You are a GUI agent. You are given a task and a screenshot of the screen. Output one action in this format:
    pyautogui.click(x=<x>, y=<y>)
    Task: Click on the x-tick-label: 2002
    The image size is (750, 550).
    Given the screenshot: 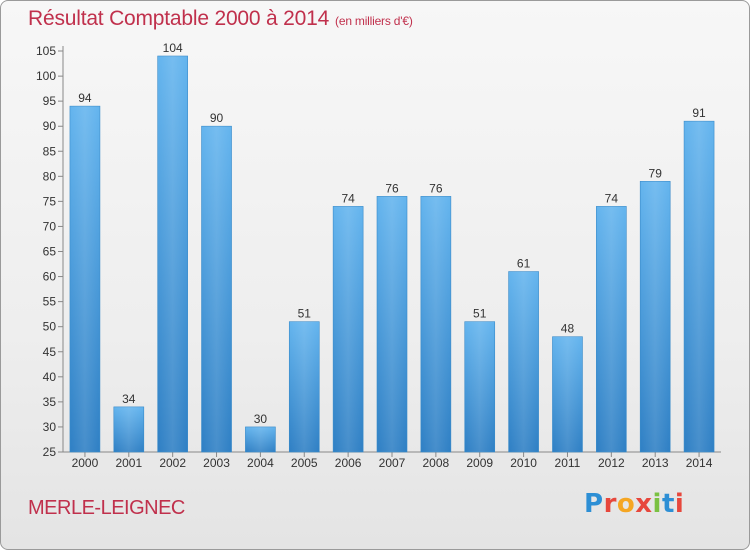 What is the action you would take?
    pyautogui.click(x=172, y=463)
    